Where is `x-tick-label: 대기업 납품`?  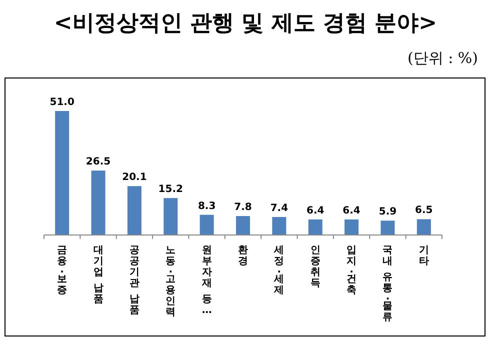 x-tick-label: 대기업 납품 is located at coordinates (98, 275).